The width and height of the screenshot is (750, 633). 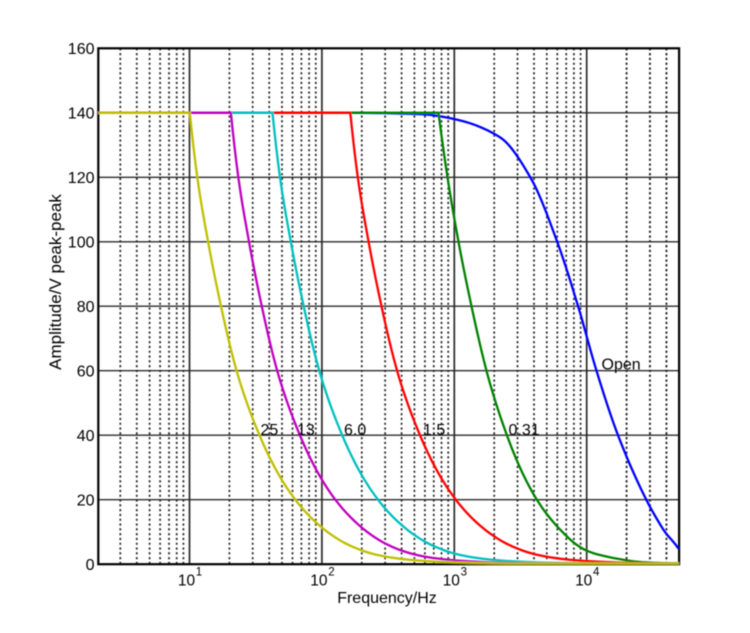 What do you see at coordinates (331, 573) in the screenshot?
I see `svg-text: 2` at bounding box center [331, 573].